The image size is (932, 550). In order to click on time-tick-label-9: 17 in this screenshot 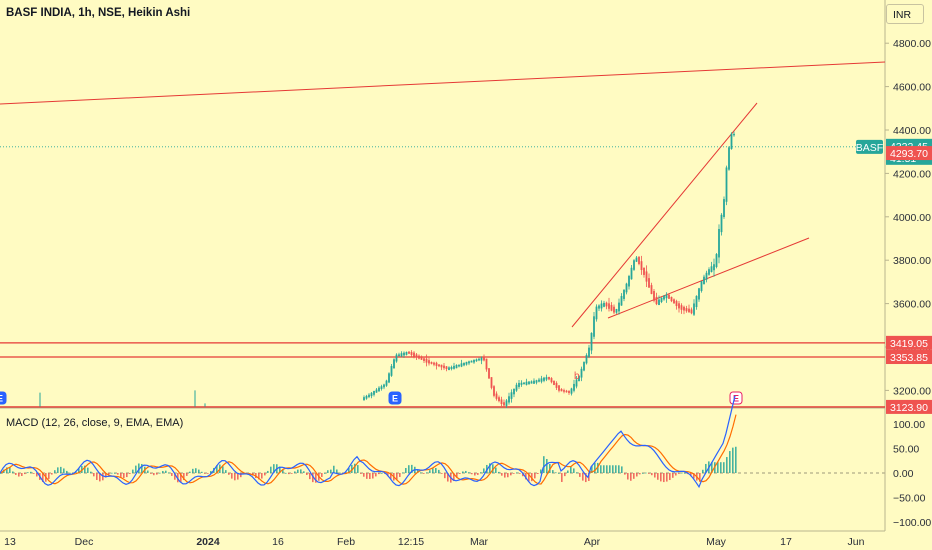, I will do `click(786, 542)`.